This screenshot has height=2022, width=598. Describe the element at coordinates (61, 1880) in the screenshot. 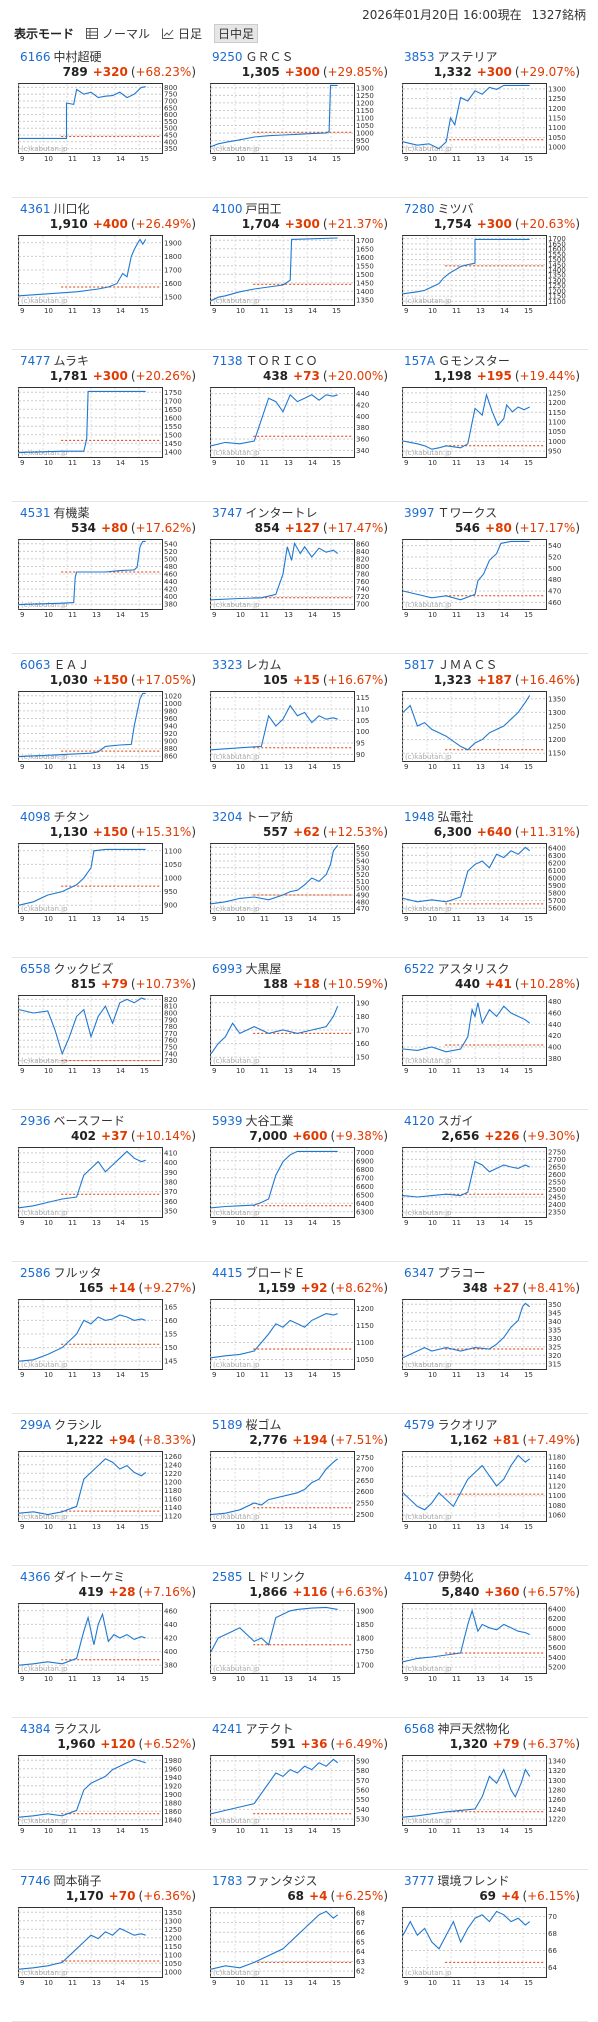

I see `stock-name: 7746 岡本硝子` at that location.